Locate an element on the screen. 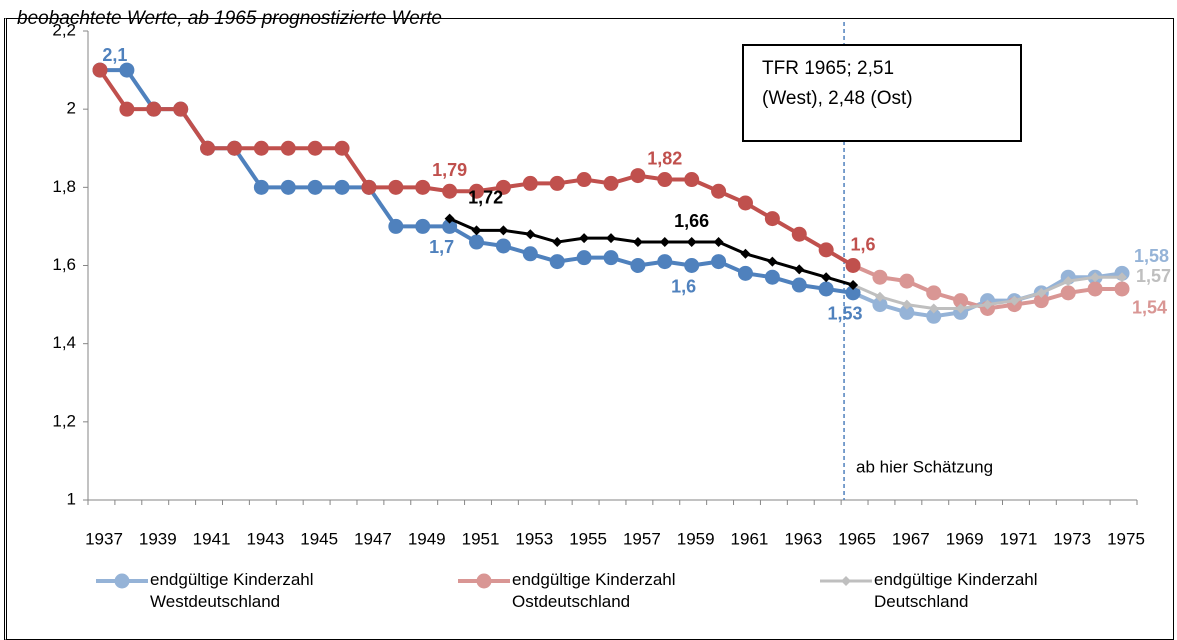  x-tick-label: 1951 is located at coordinates (481, 538).